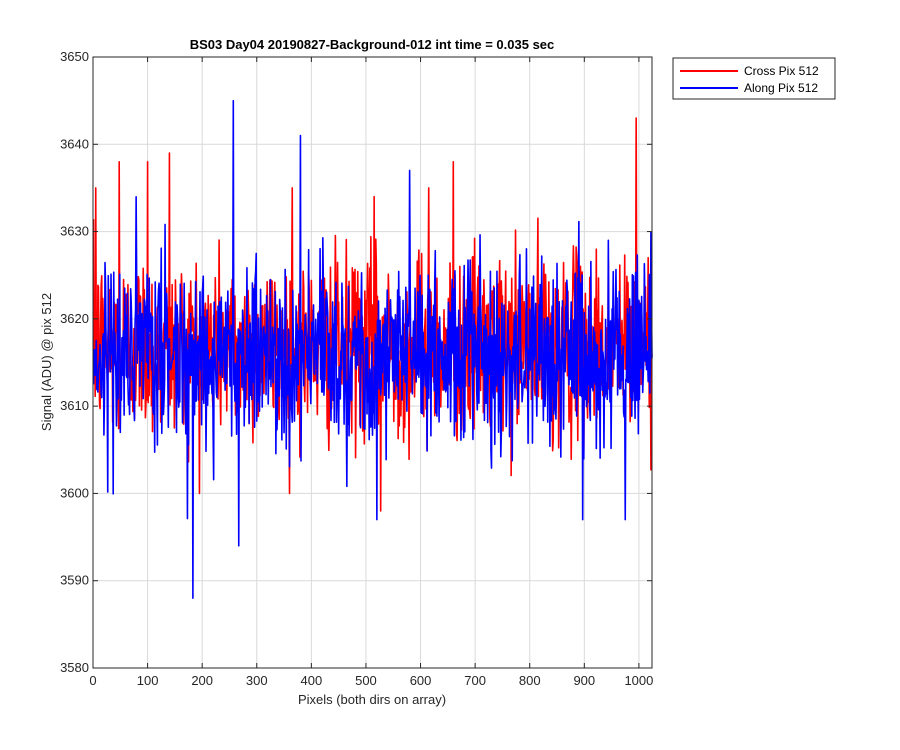 Image resolution: width=900 pixels, height=750 pixels. What do you see at coordinates (421, 680) in the screenshot?
I see `x-tick-label: 600` at bounding box center [421, 680].